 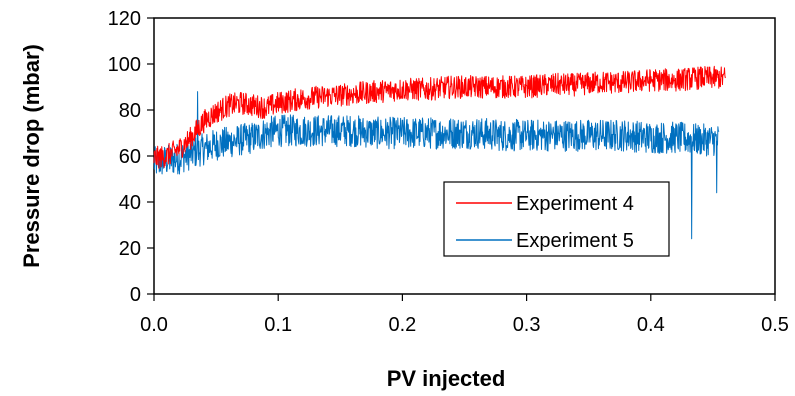 I want to click on x-tick-label: 0.2, so click(x=402, y=325).